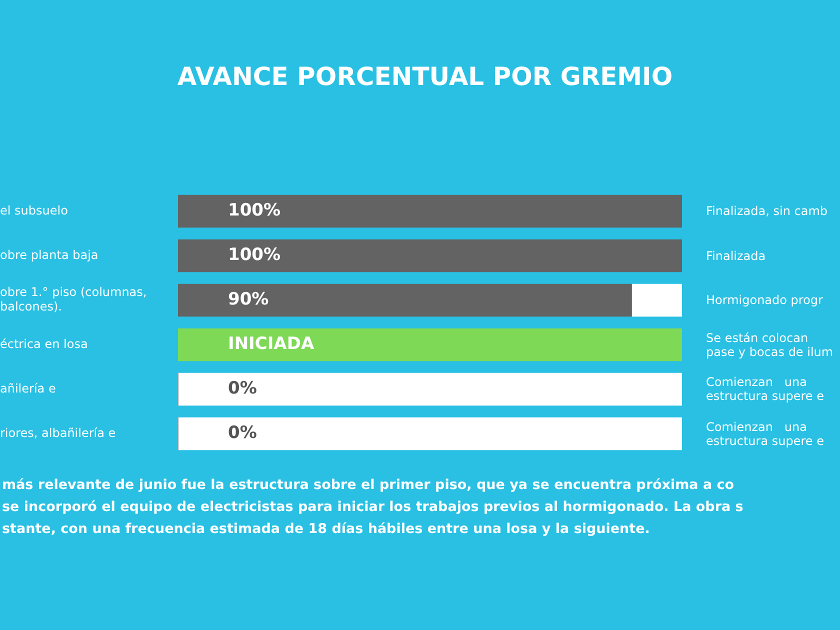 The image size is (840, 630). I want to click on y-tick-label: obre 1.° piso (columnas, balcones)., so click(73, 299).